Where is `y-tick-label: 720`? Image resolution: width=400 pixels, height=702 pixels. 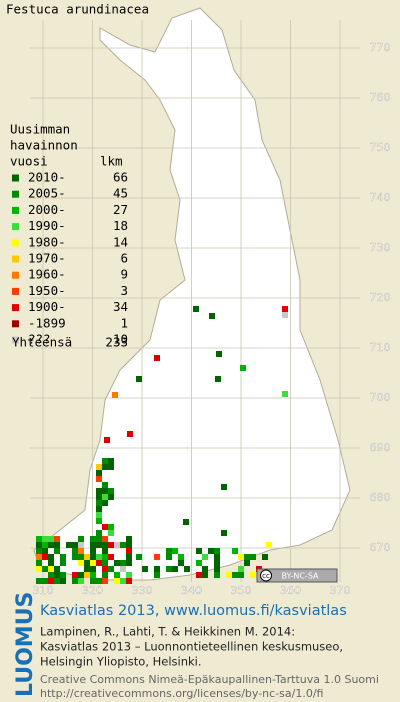
y-tick-label: 720 is located at coordinates (380, 297).